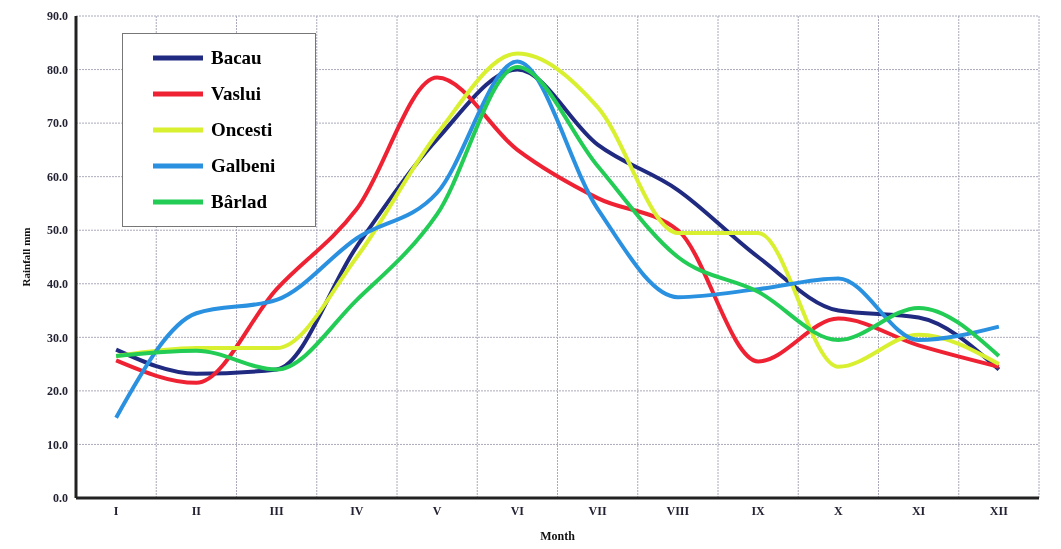  Describe the element at coordinates (236, 94) in the screenshot. I see `legend-label: Vaslui` at that location.